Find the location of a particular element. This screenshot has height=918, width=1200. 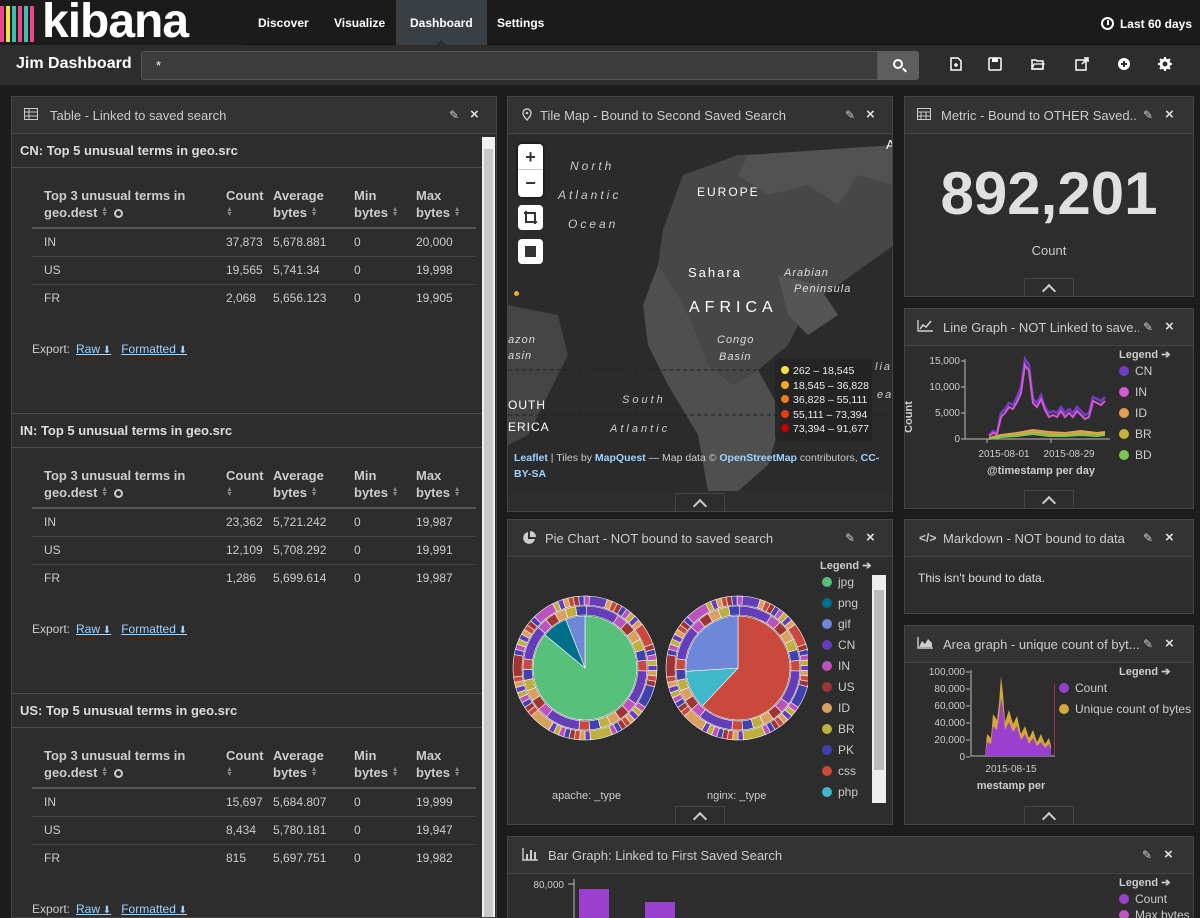

save-icon is located at coordinates (995, 64).